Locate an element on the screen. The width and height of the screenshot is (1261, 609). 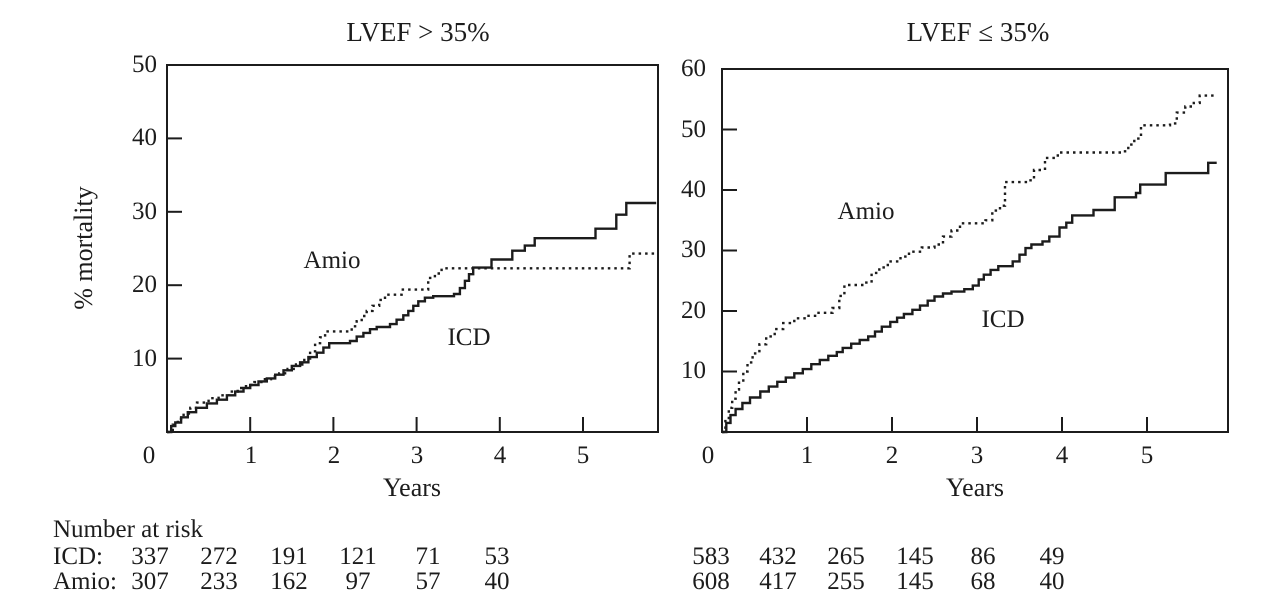
left-ytick-10: 10 is located at coordinates (144, 358).